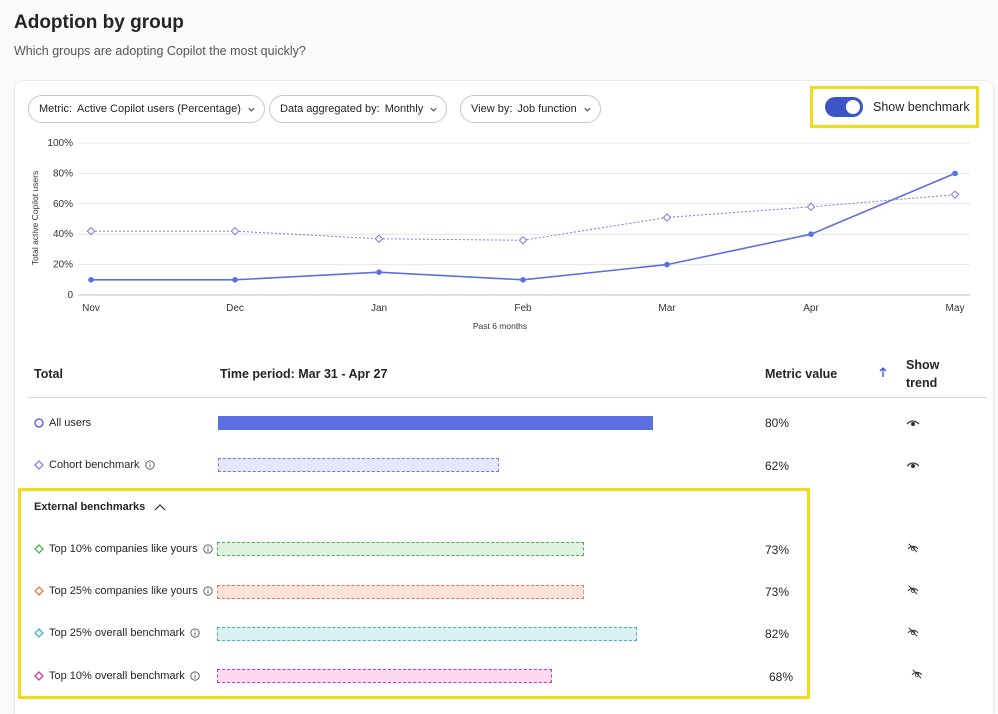 Image resolution: width=998 pixels, height=714 pixels. What do you see at coordinates (921, 107) in the screenshot?
I see `show-benchmark-label: Show benchmark` at bounding box center [921, 107].